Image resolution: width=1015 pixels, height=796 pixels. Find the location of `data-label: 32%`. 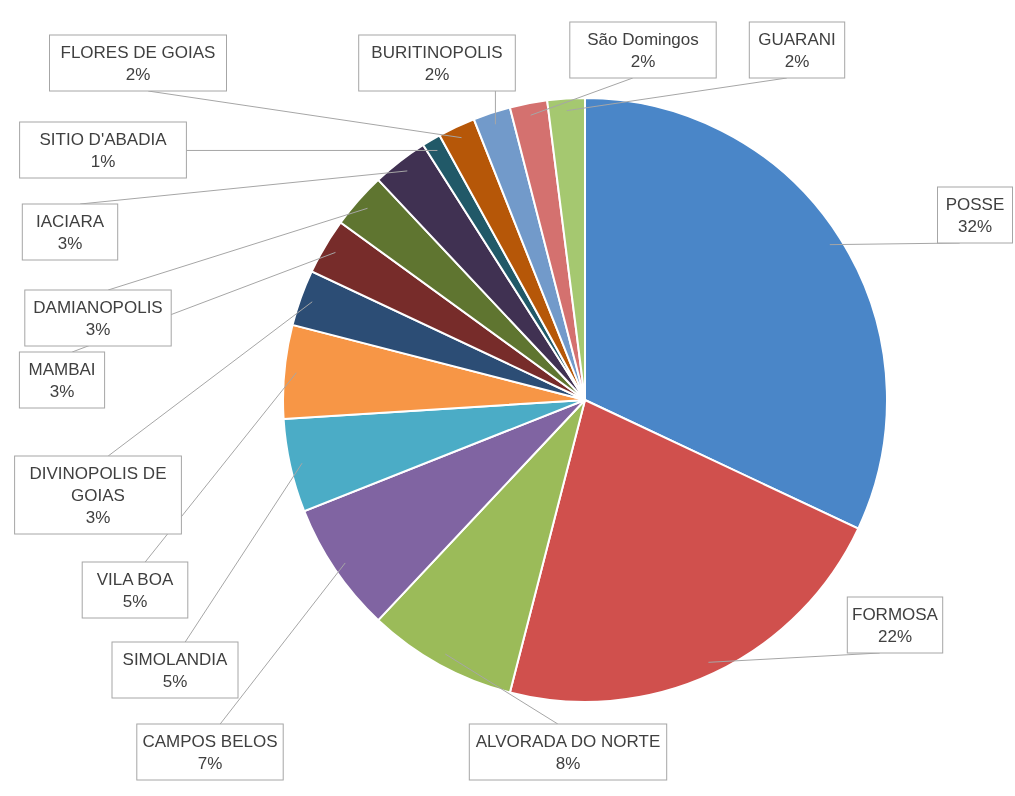

data-label: 32% is located at coordinates (975, 226).